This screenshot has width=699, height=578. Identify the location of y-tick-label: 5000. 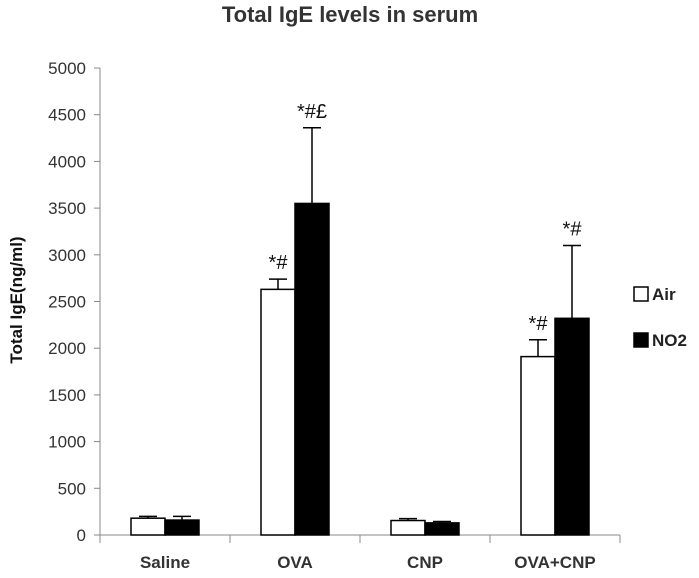
(67, 68).